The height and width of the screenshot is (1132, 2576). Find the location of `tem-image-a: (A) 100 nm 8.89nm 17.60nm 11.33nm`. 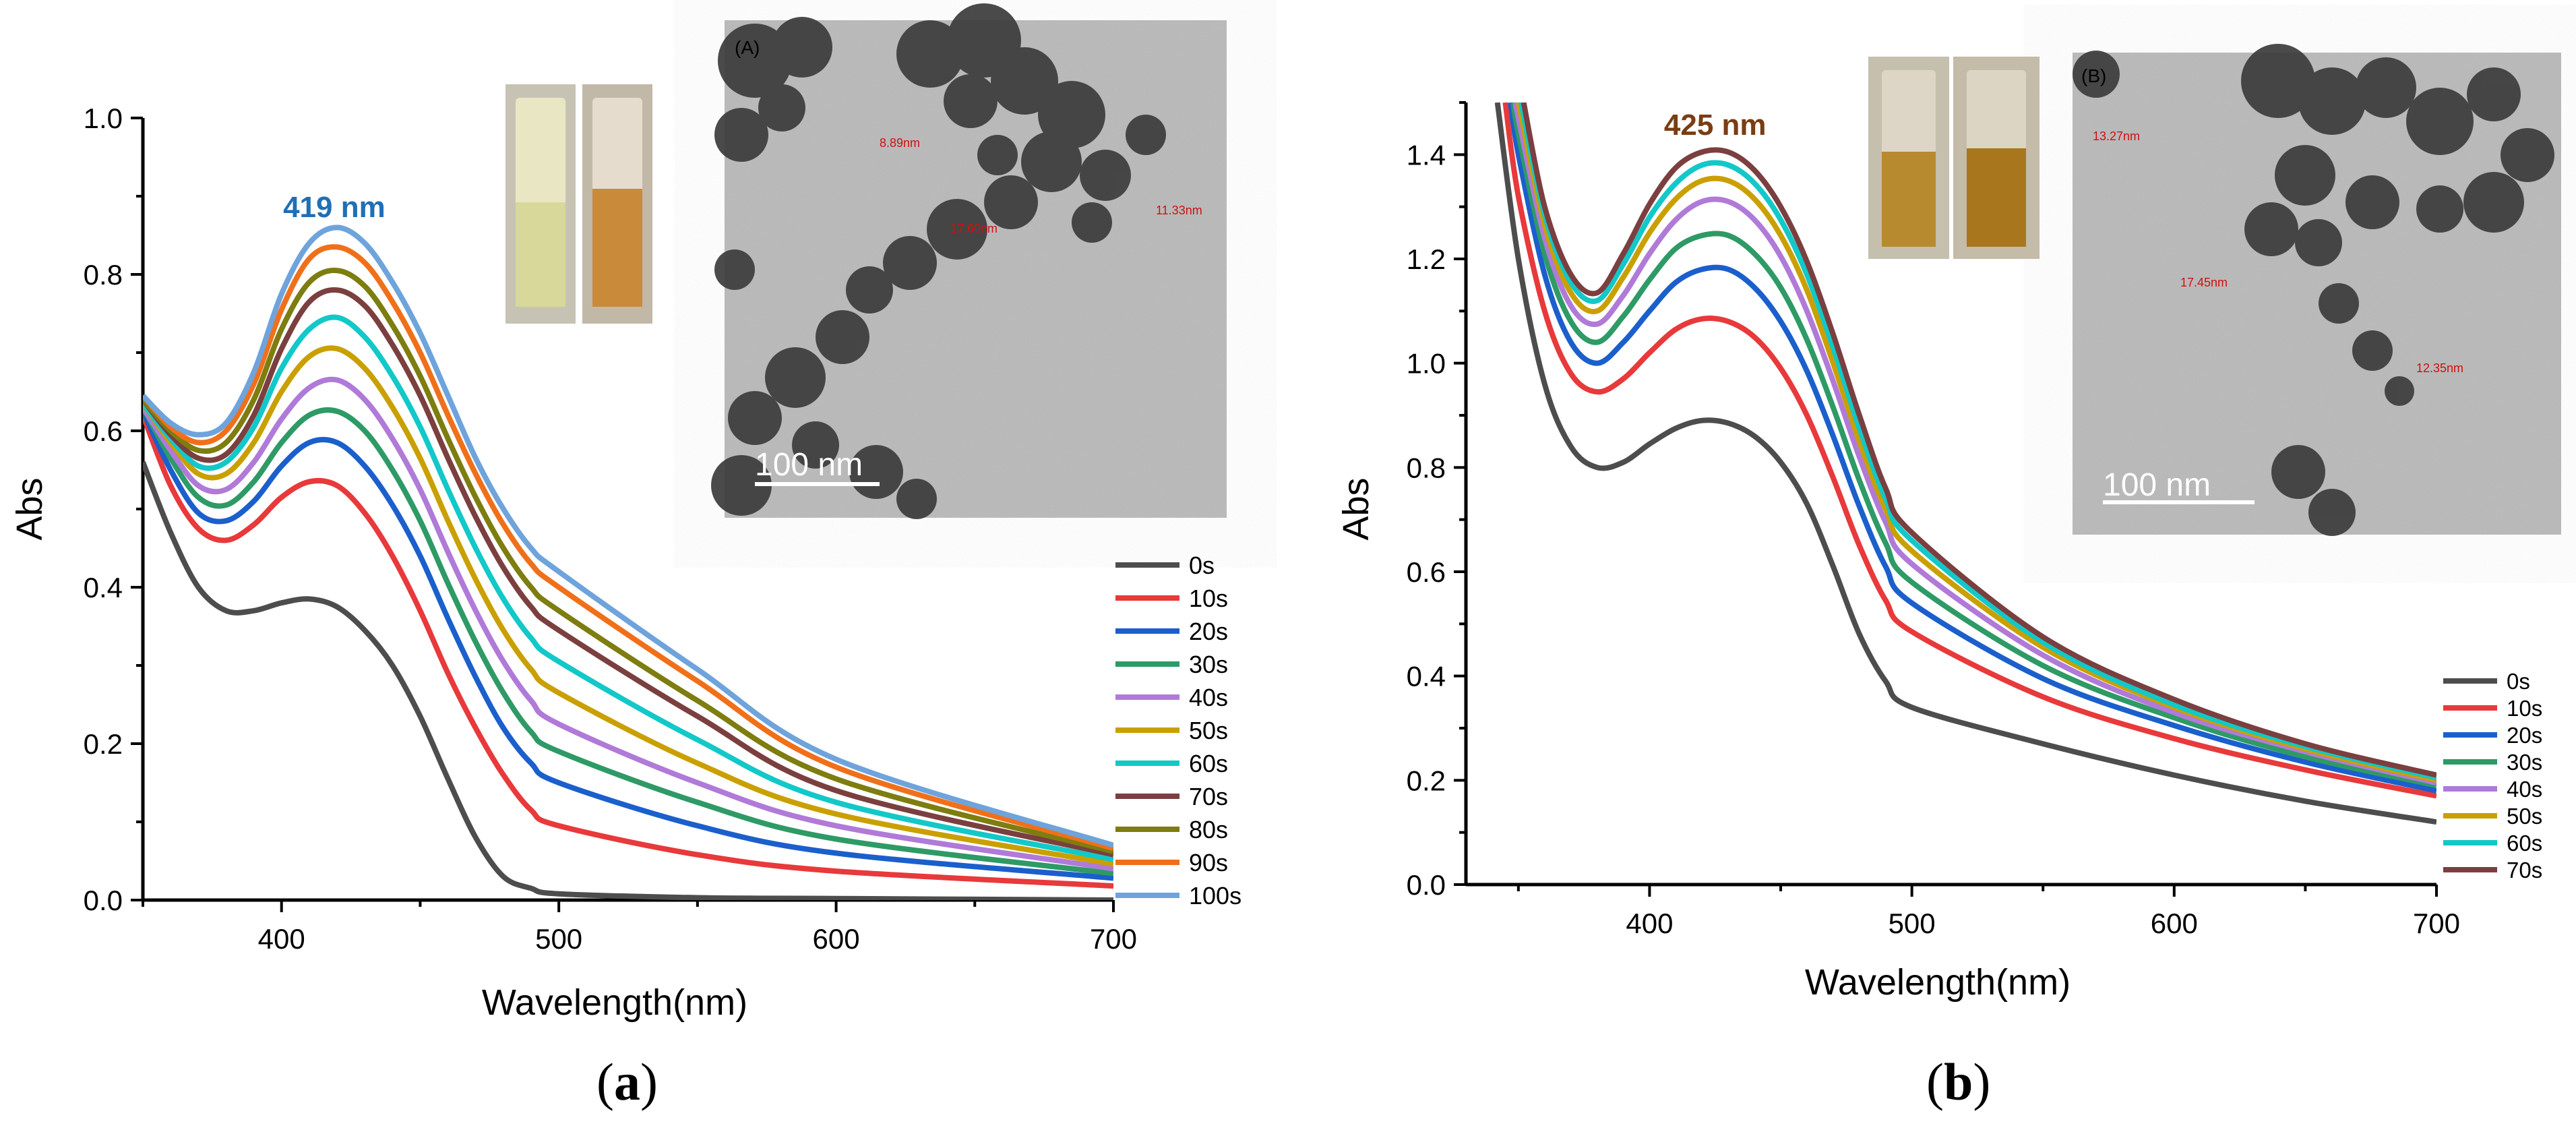

tem-image-a: (A) 100 nm 8.89nm 17.60nm 11.33nm is located at coordinates (969, 261).